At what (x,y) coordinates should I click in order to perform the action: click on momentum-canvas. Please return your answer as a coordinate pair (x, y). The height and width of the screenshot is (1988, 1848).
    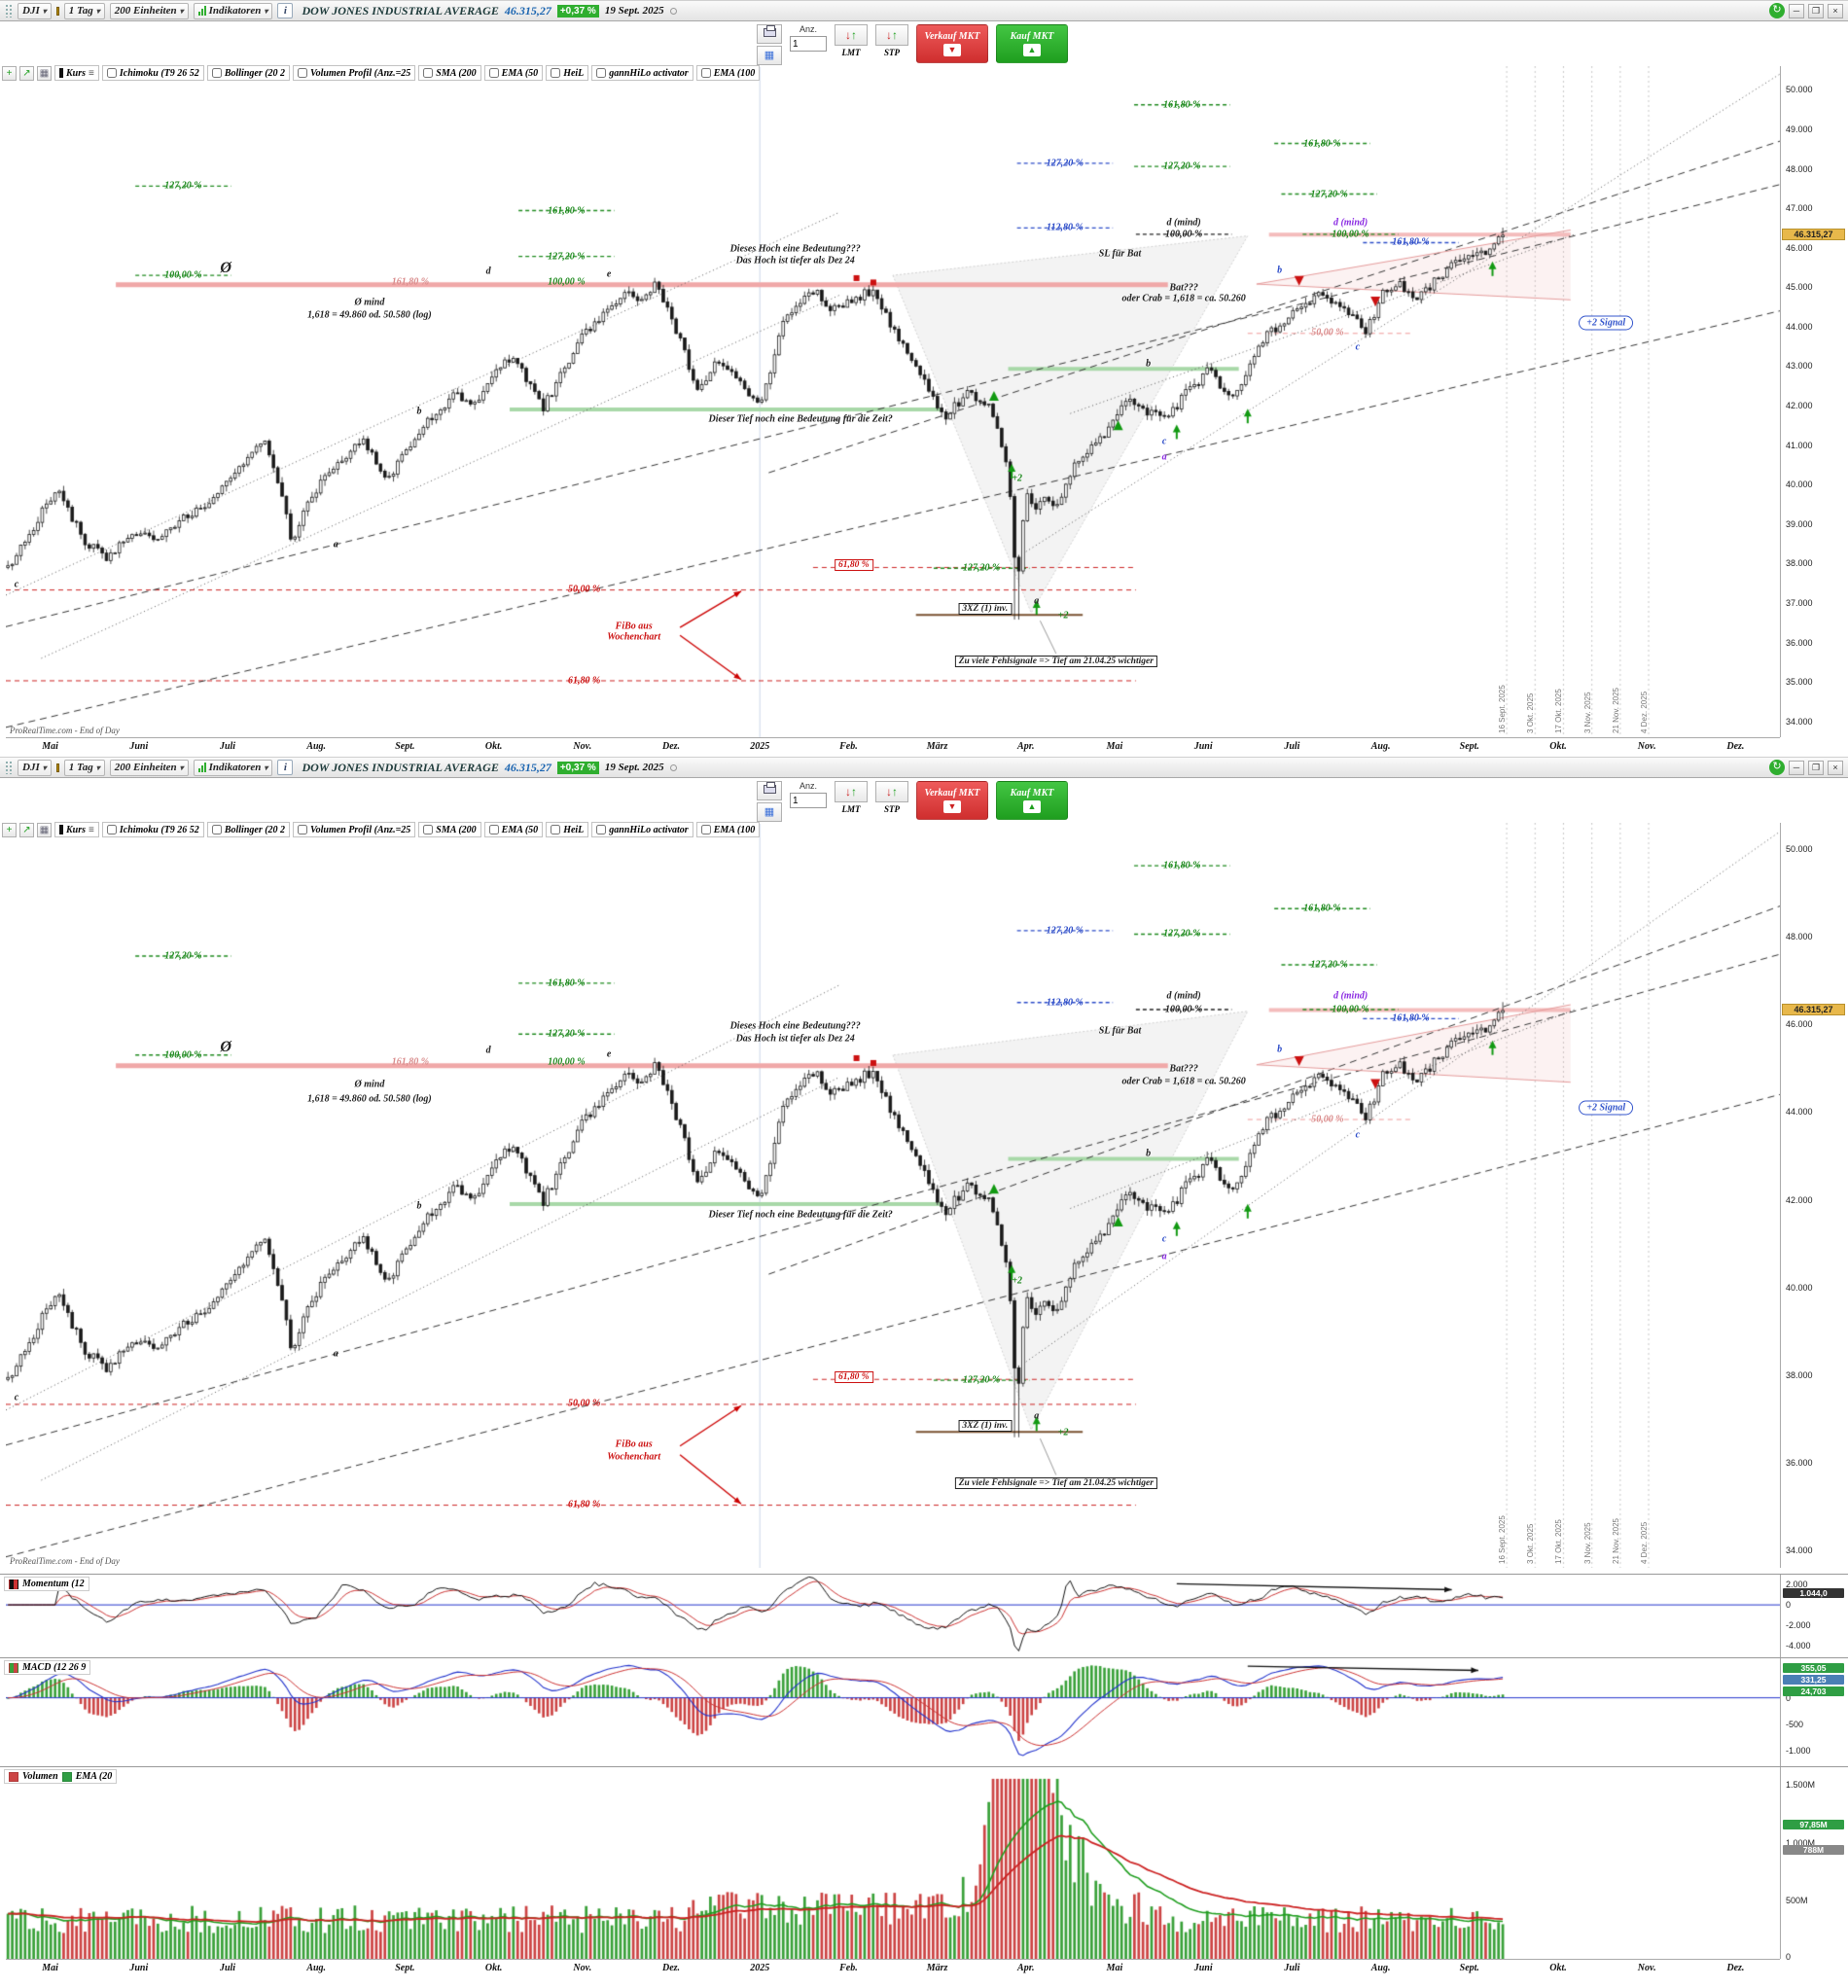
    Looking at the image, I should click on (893, 1616).